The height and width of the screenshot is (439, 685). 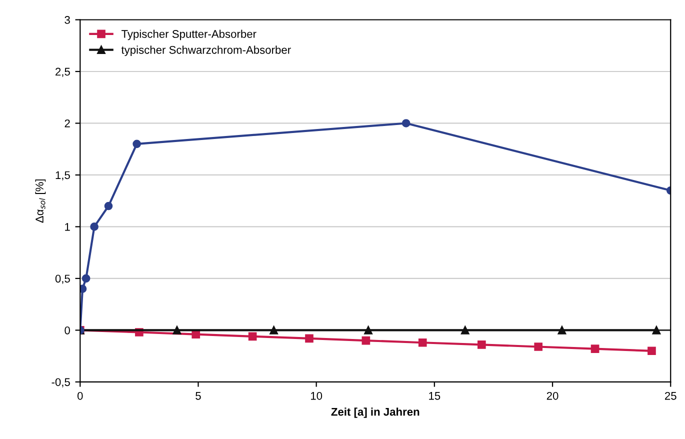 I want to click on x-tick-label: 25, so click(x=670, y=396).